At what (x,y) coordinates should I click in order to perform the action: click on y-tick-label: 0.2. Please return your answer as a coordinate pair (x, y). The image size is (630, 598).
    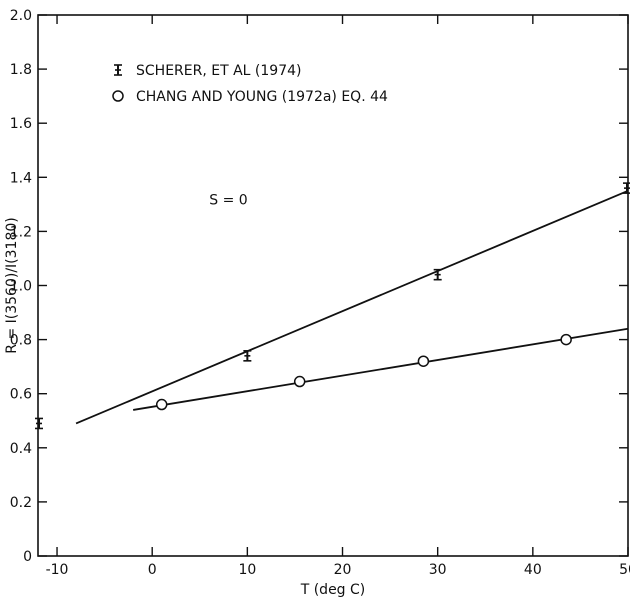
    Looking at the image, I should click on (21, 503).